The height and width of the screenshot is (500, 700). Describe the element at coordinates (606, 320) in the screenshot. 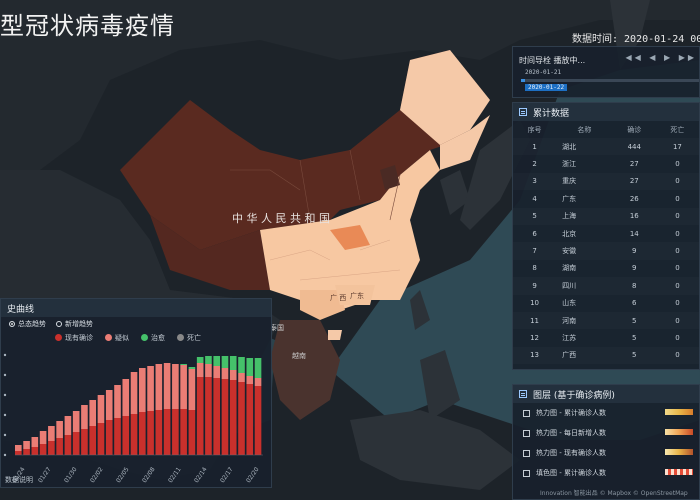

I see `table-row: 11 河南 5 0` at that location.